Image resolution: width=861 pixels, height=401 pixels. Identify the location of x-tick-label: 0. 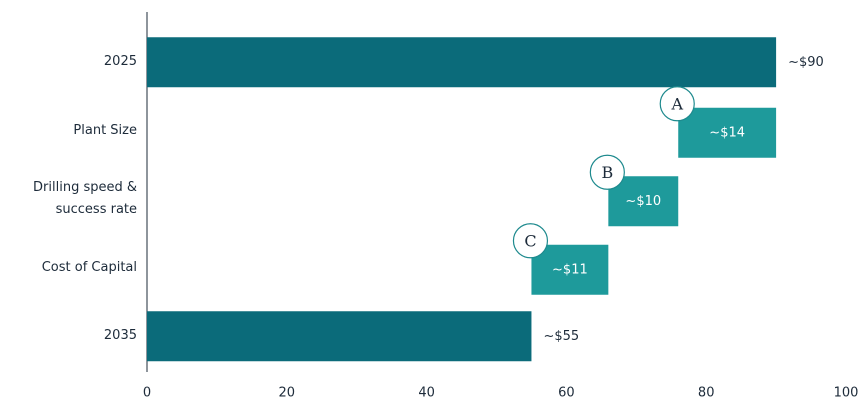
(147, 393).